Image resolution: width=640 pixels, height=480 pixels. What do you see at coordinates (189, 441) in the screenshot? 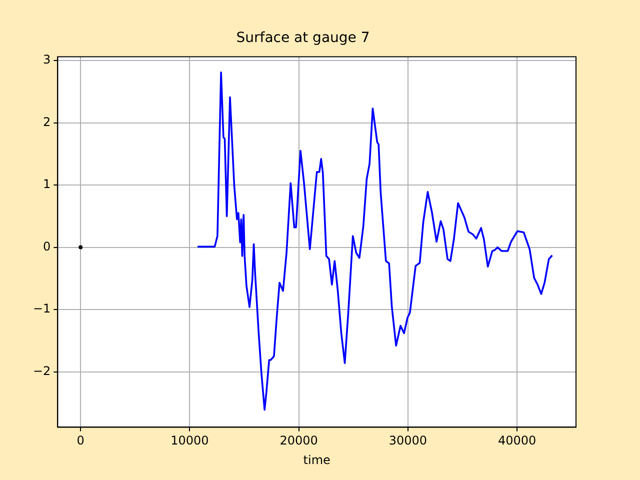
I see `x-tick-label: 10000` at bounding box center [189, 441].